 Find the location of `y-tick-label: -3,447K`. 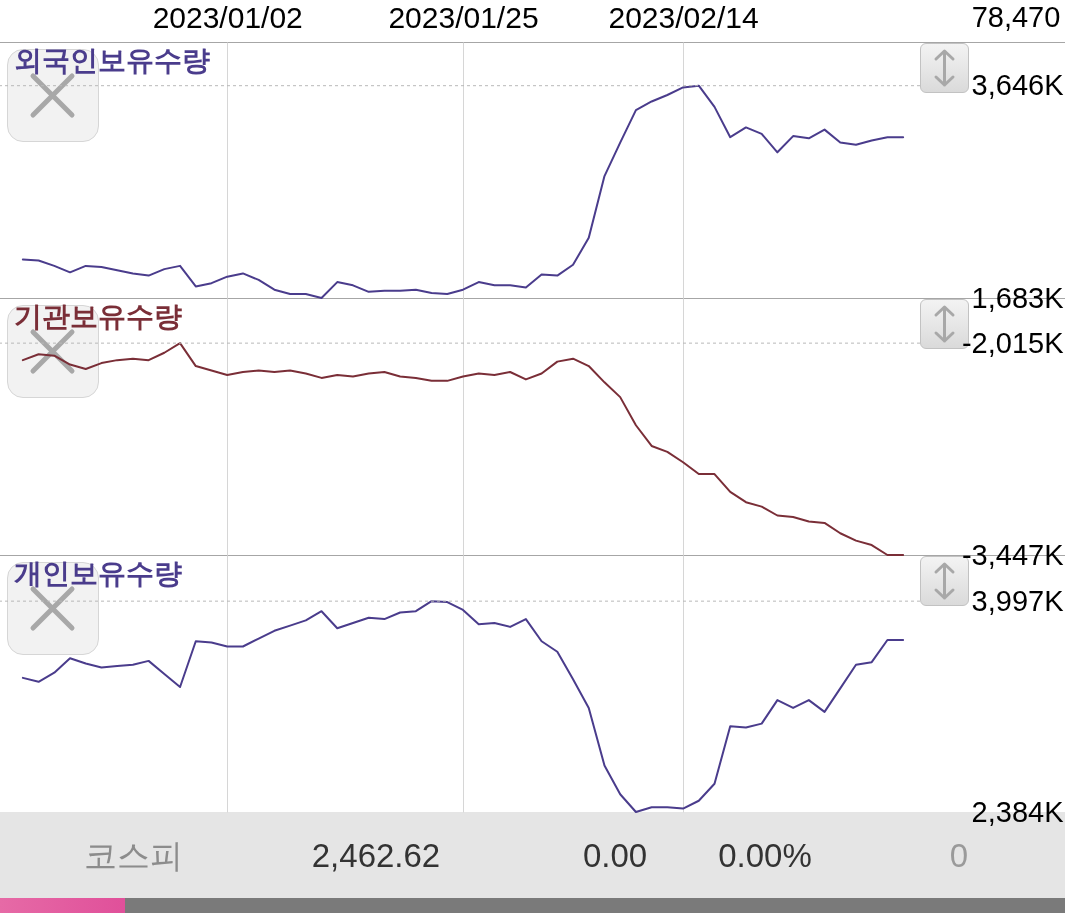

y-tick-label: -3,447K is located at coordinates (1013, 554).